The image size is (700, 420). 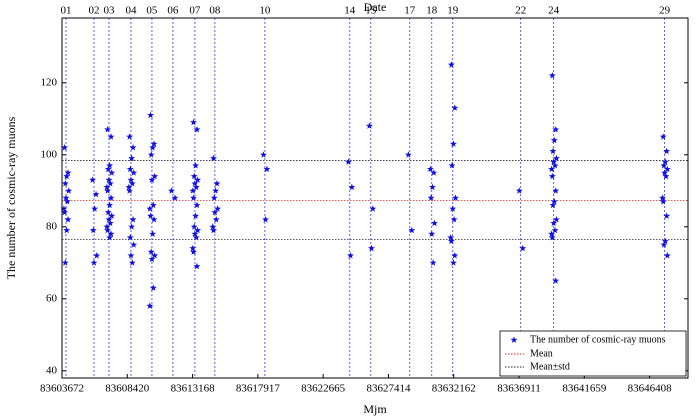 I want to click on top-axis-title: Date, so click(x=375, y=7).